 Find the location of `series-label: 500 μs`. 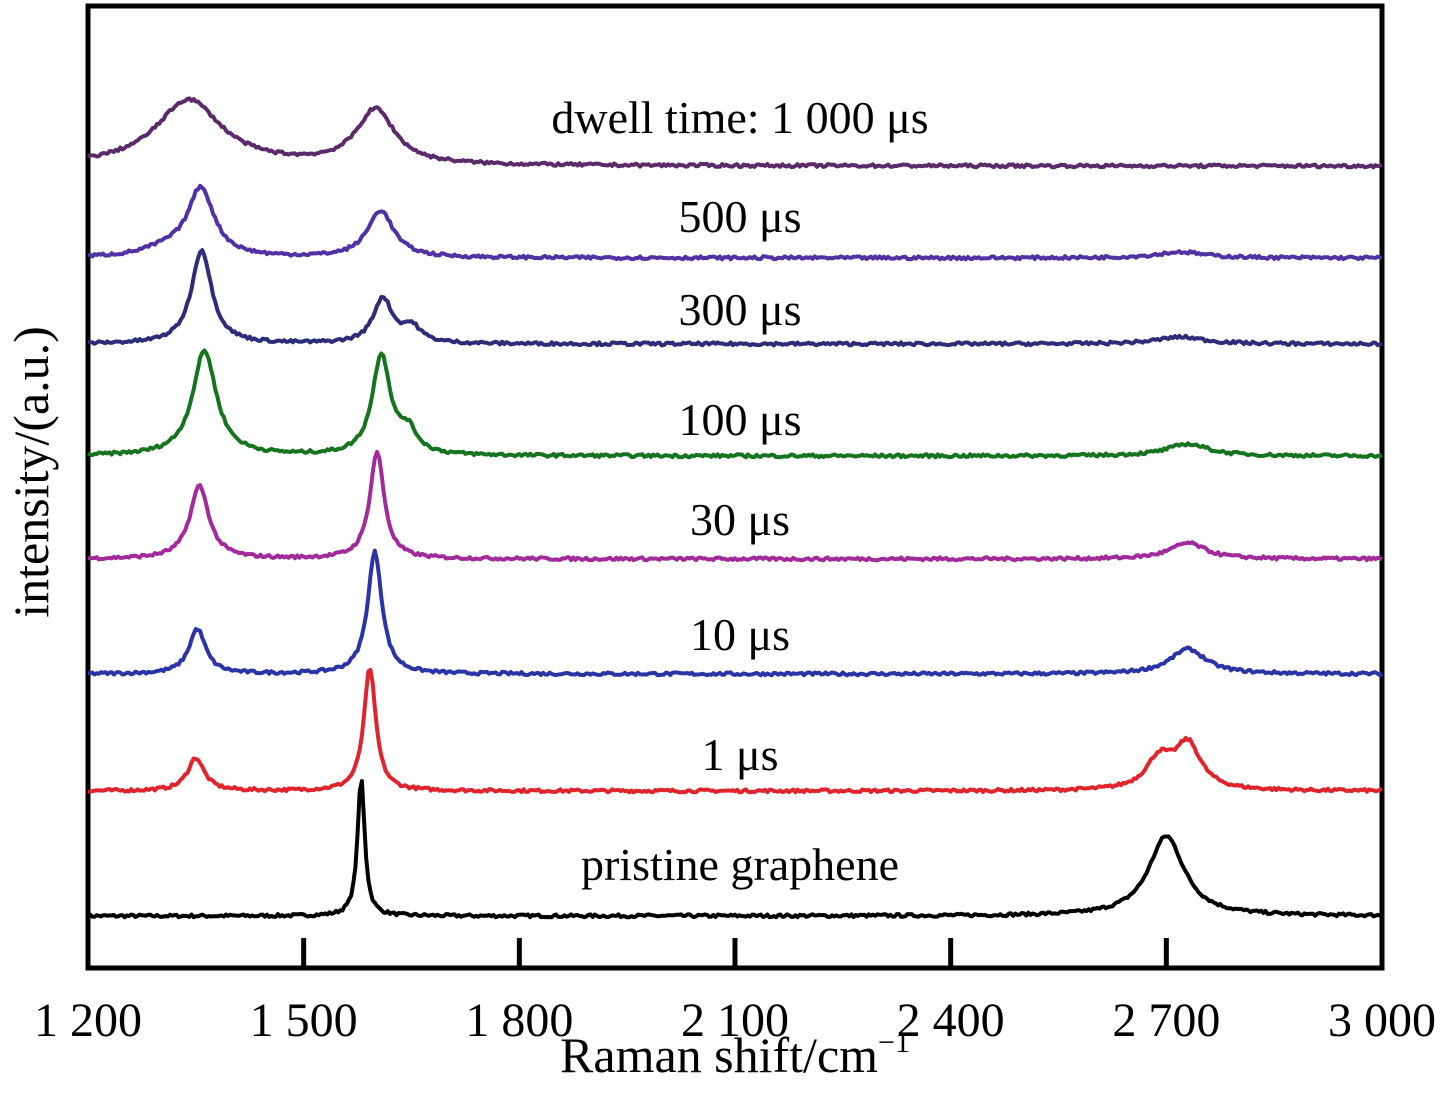

series-label: 500 μs is located at coordinates (739, 216).